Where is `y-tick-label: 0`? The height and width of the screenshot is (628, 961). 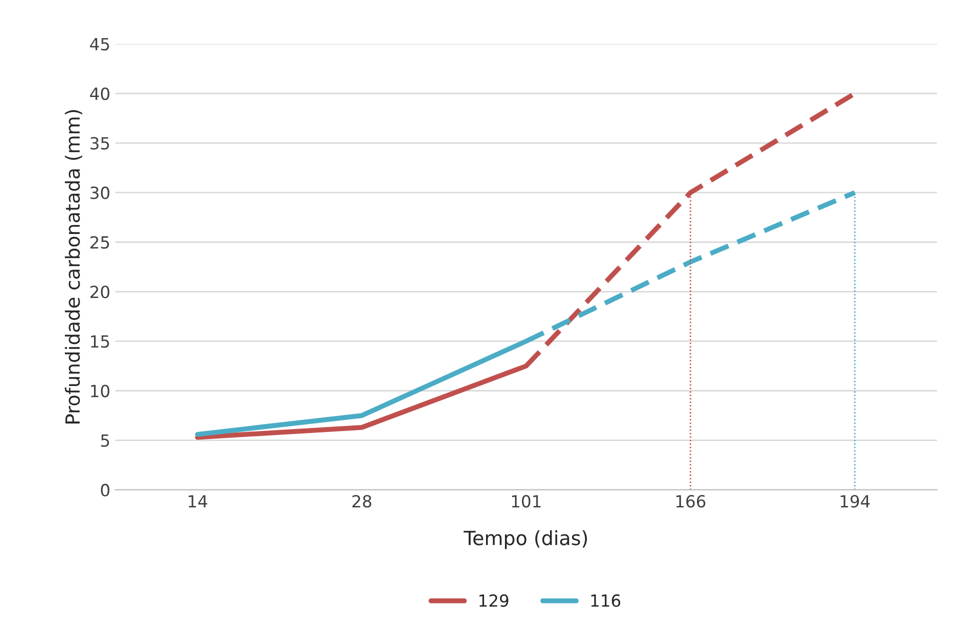 y-tick-label: 0 is located at coordinates (105, 490).